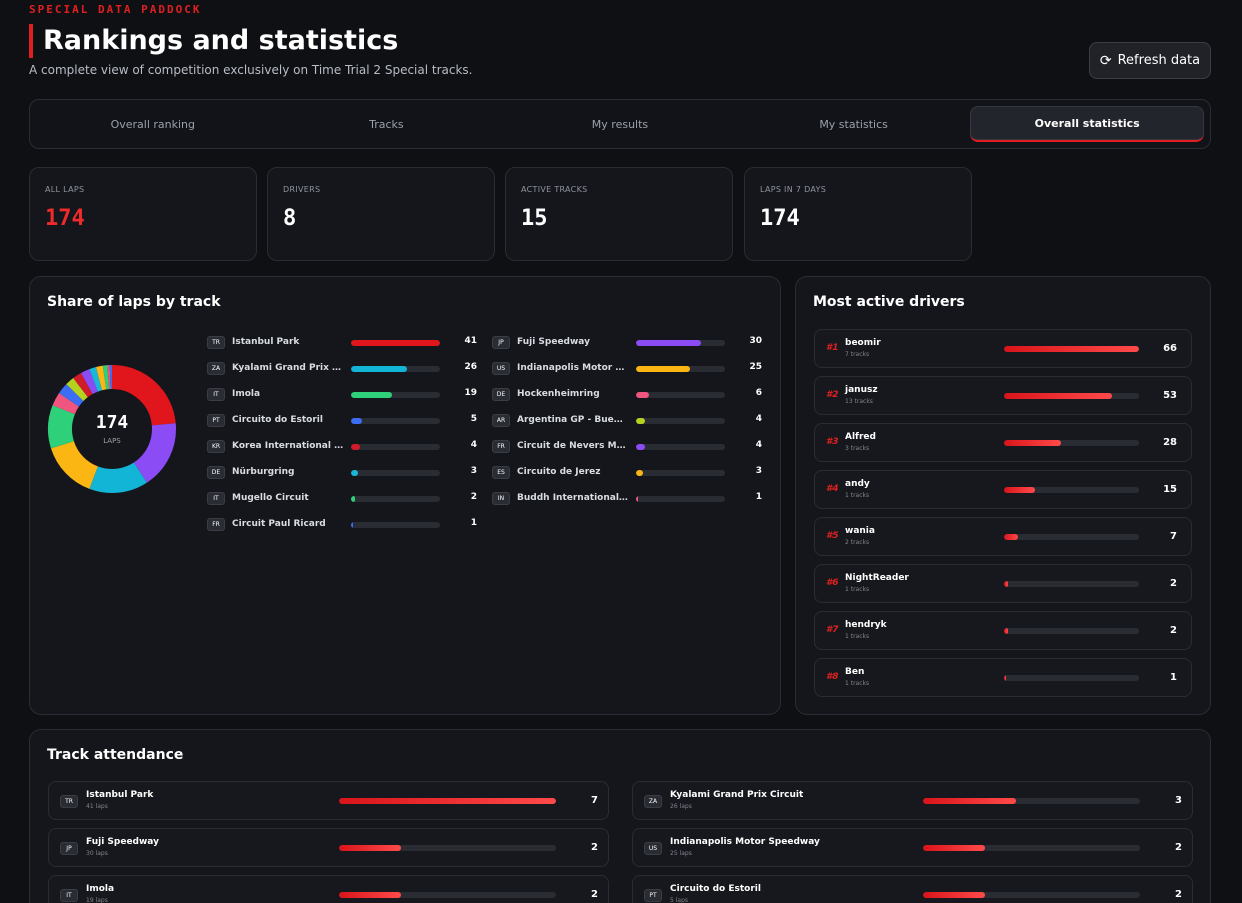 The height and width of the screenshot is (903, 1242). What do you see at coordinates (627, 447) in the screenshot?
I see `track-share-row: FR Circuit de Nevers Magny-Cours 4` at bounding box center [627, 447].